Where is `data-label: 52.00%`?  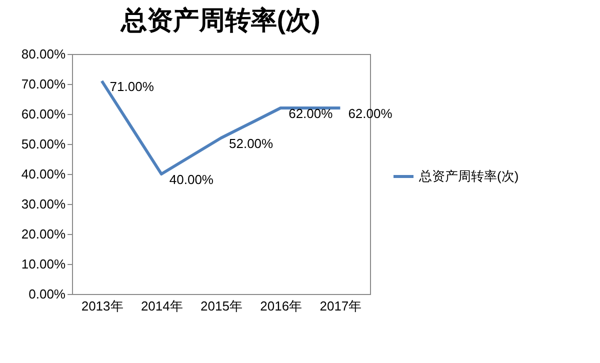 data-label: 52.00% is located at coordinates (251, 143).